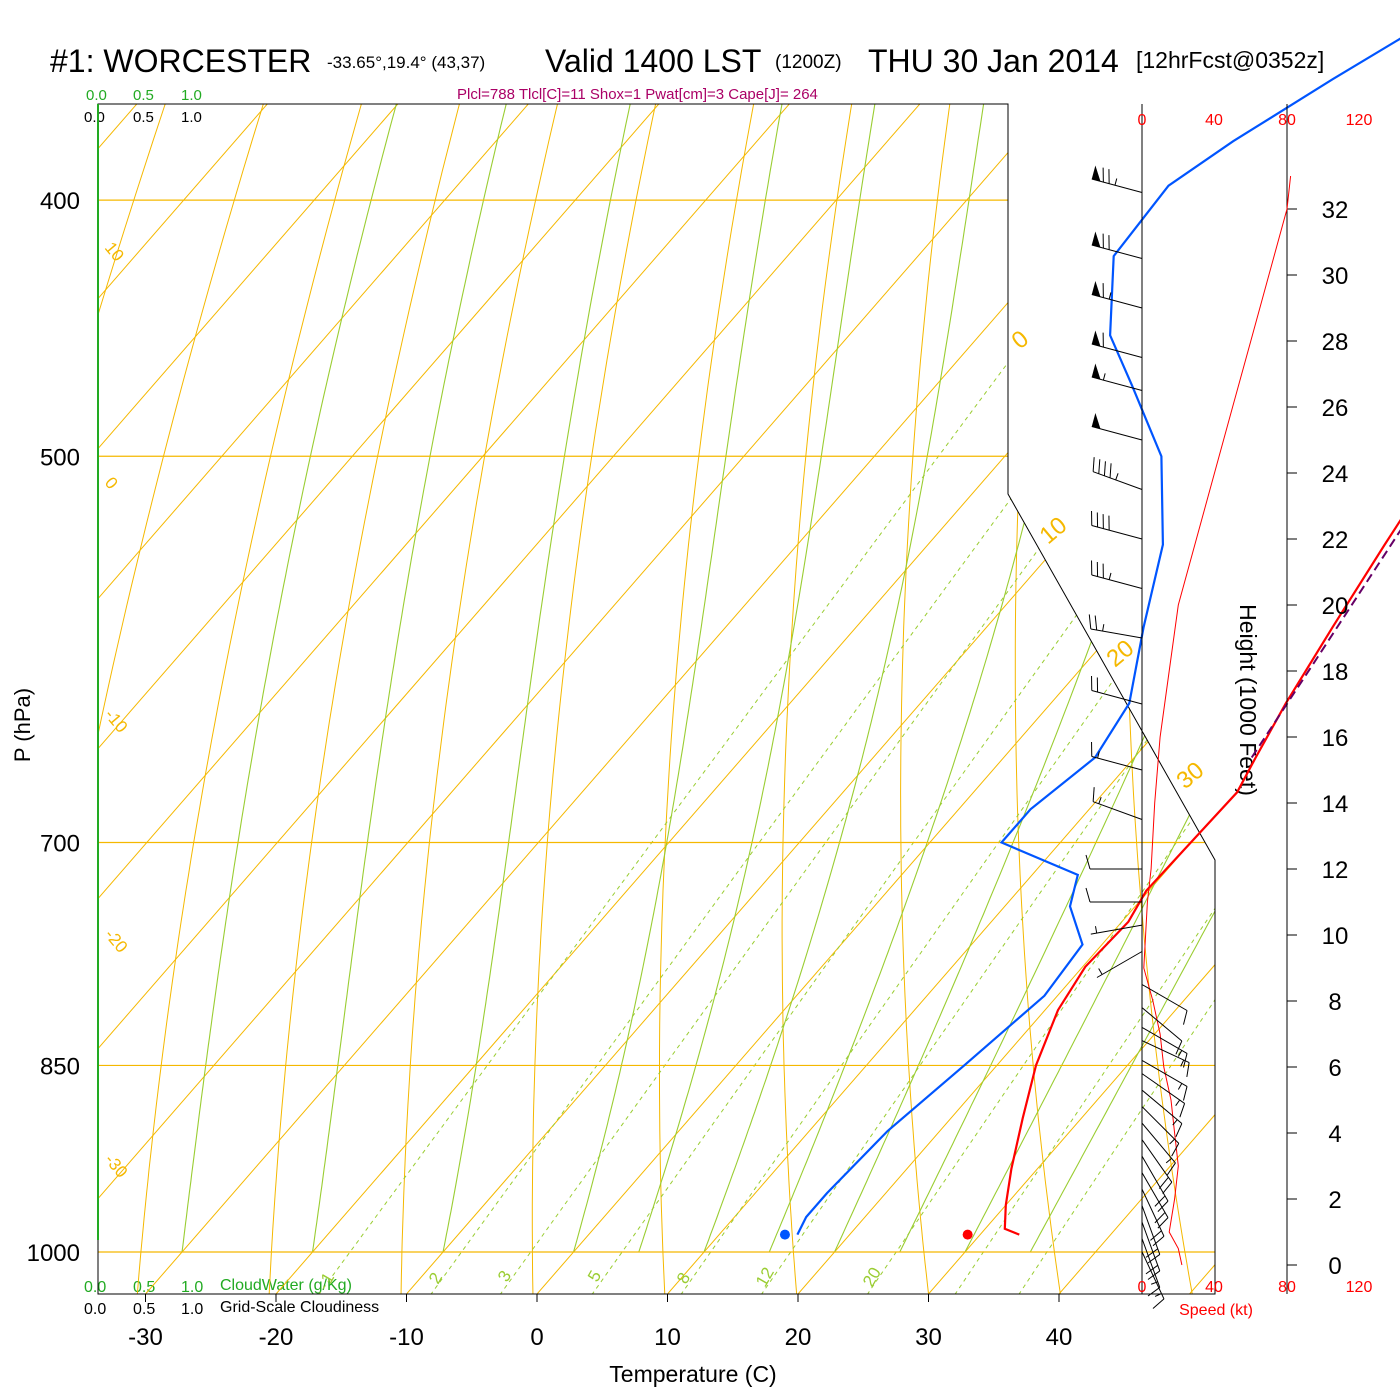 The height and width of the screenshot is (1400, 1400). What do you see at coordinates (1335, 276) in the screenshot?
I see `height-tick-label: 30` at bounding box center [1335, 276].